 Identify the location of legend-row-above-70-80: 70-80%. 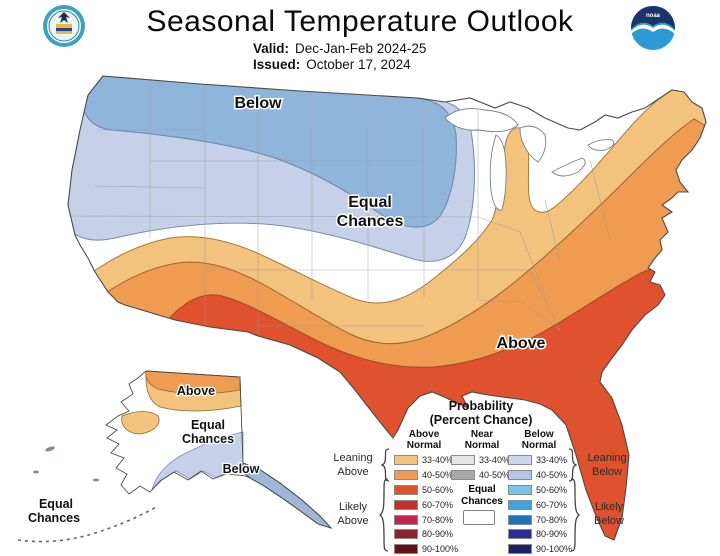
(423, 518).